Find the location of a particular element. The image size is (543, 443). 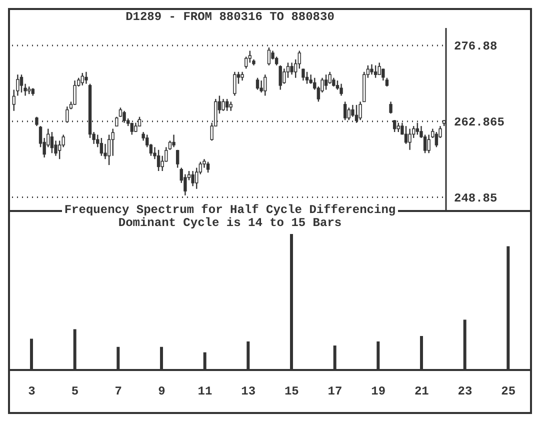

x-tick-label: 23 is located at coordinates (465, 391).